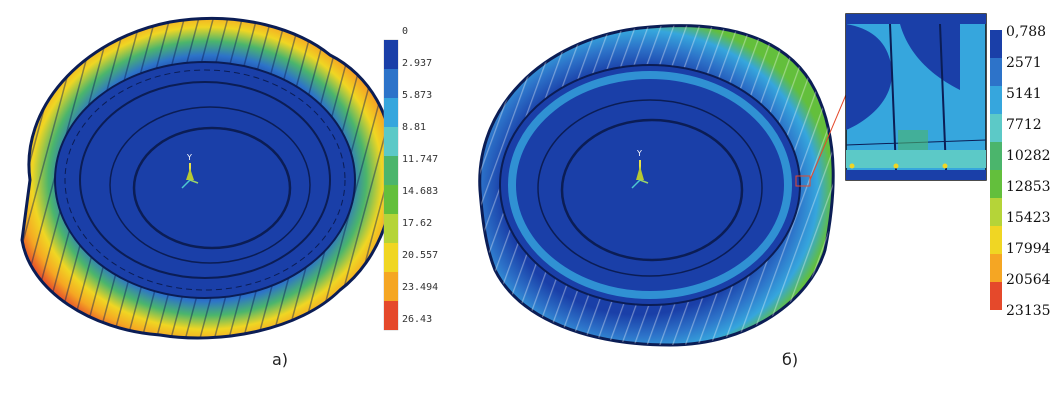  What do you see at coordinates (1024, 94) in the screenshot?
I see `legend-b-label: 5141` at bounding box center [1024, 94].